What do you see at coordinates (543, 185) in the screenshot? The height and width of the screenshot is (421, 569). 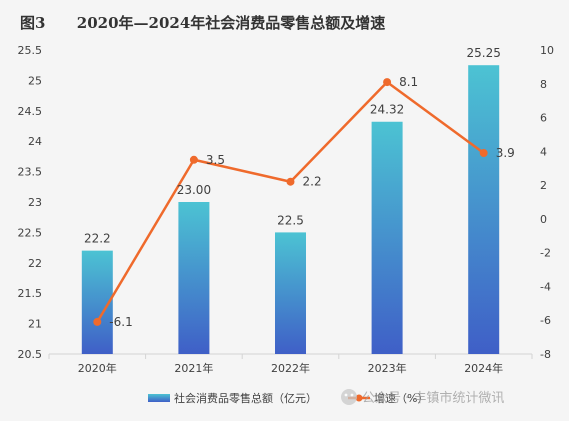 I see `y-right-tick-label: 2` at bounding box center [543, 185].